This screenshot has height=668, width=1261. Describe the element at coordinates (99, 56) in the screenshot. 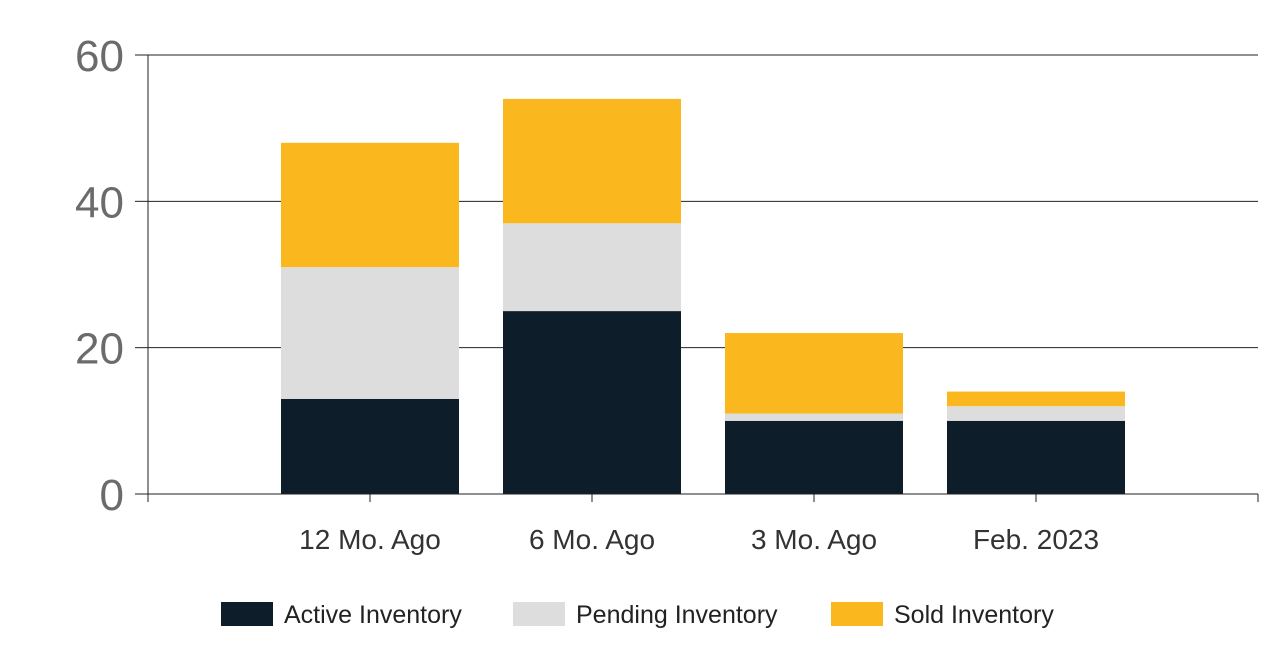

I see `y-tick-label: 60` at that location.